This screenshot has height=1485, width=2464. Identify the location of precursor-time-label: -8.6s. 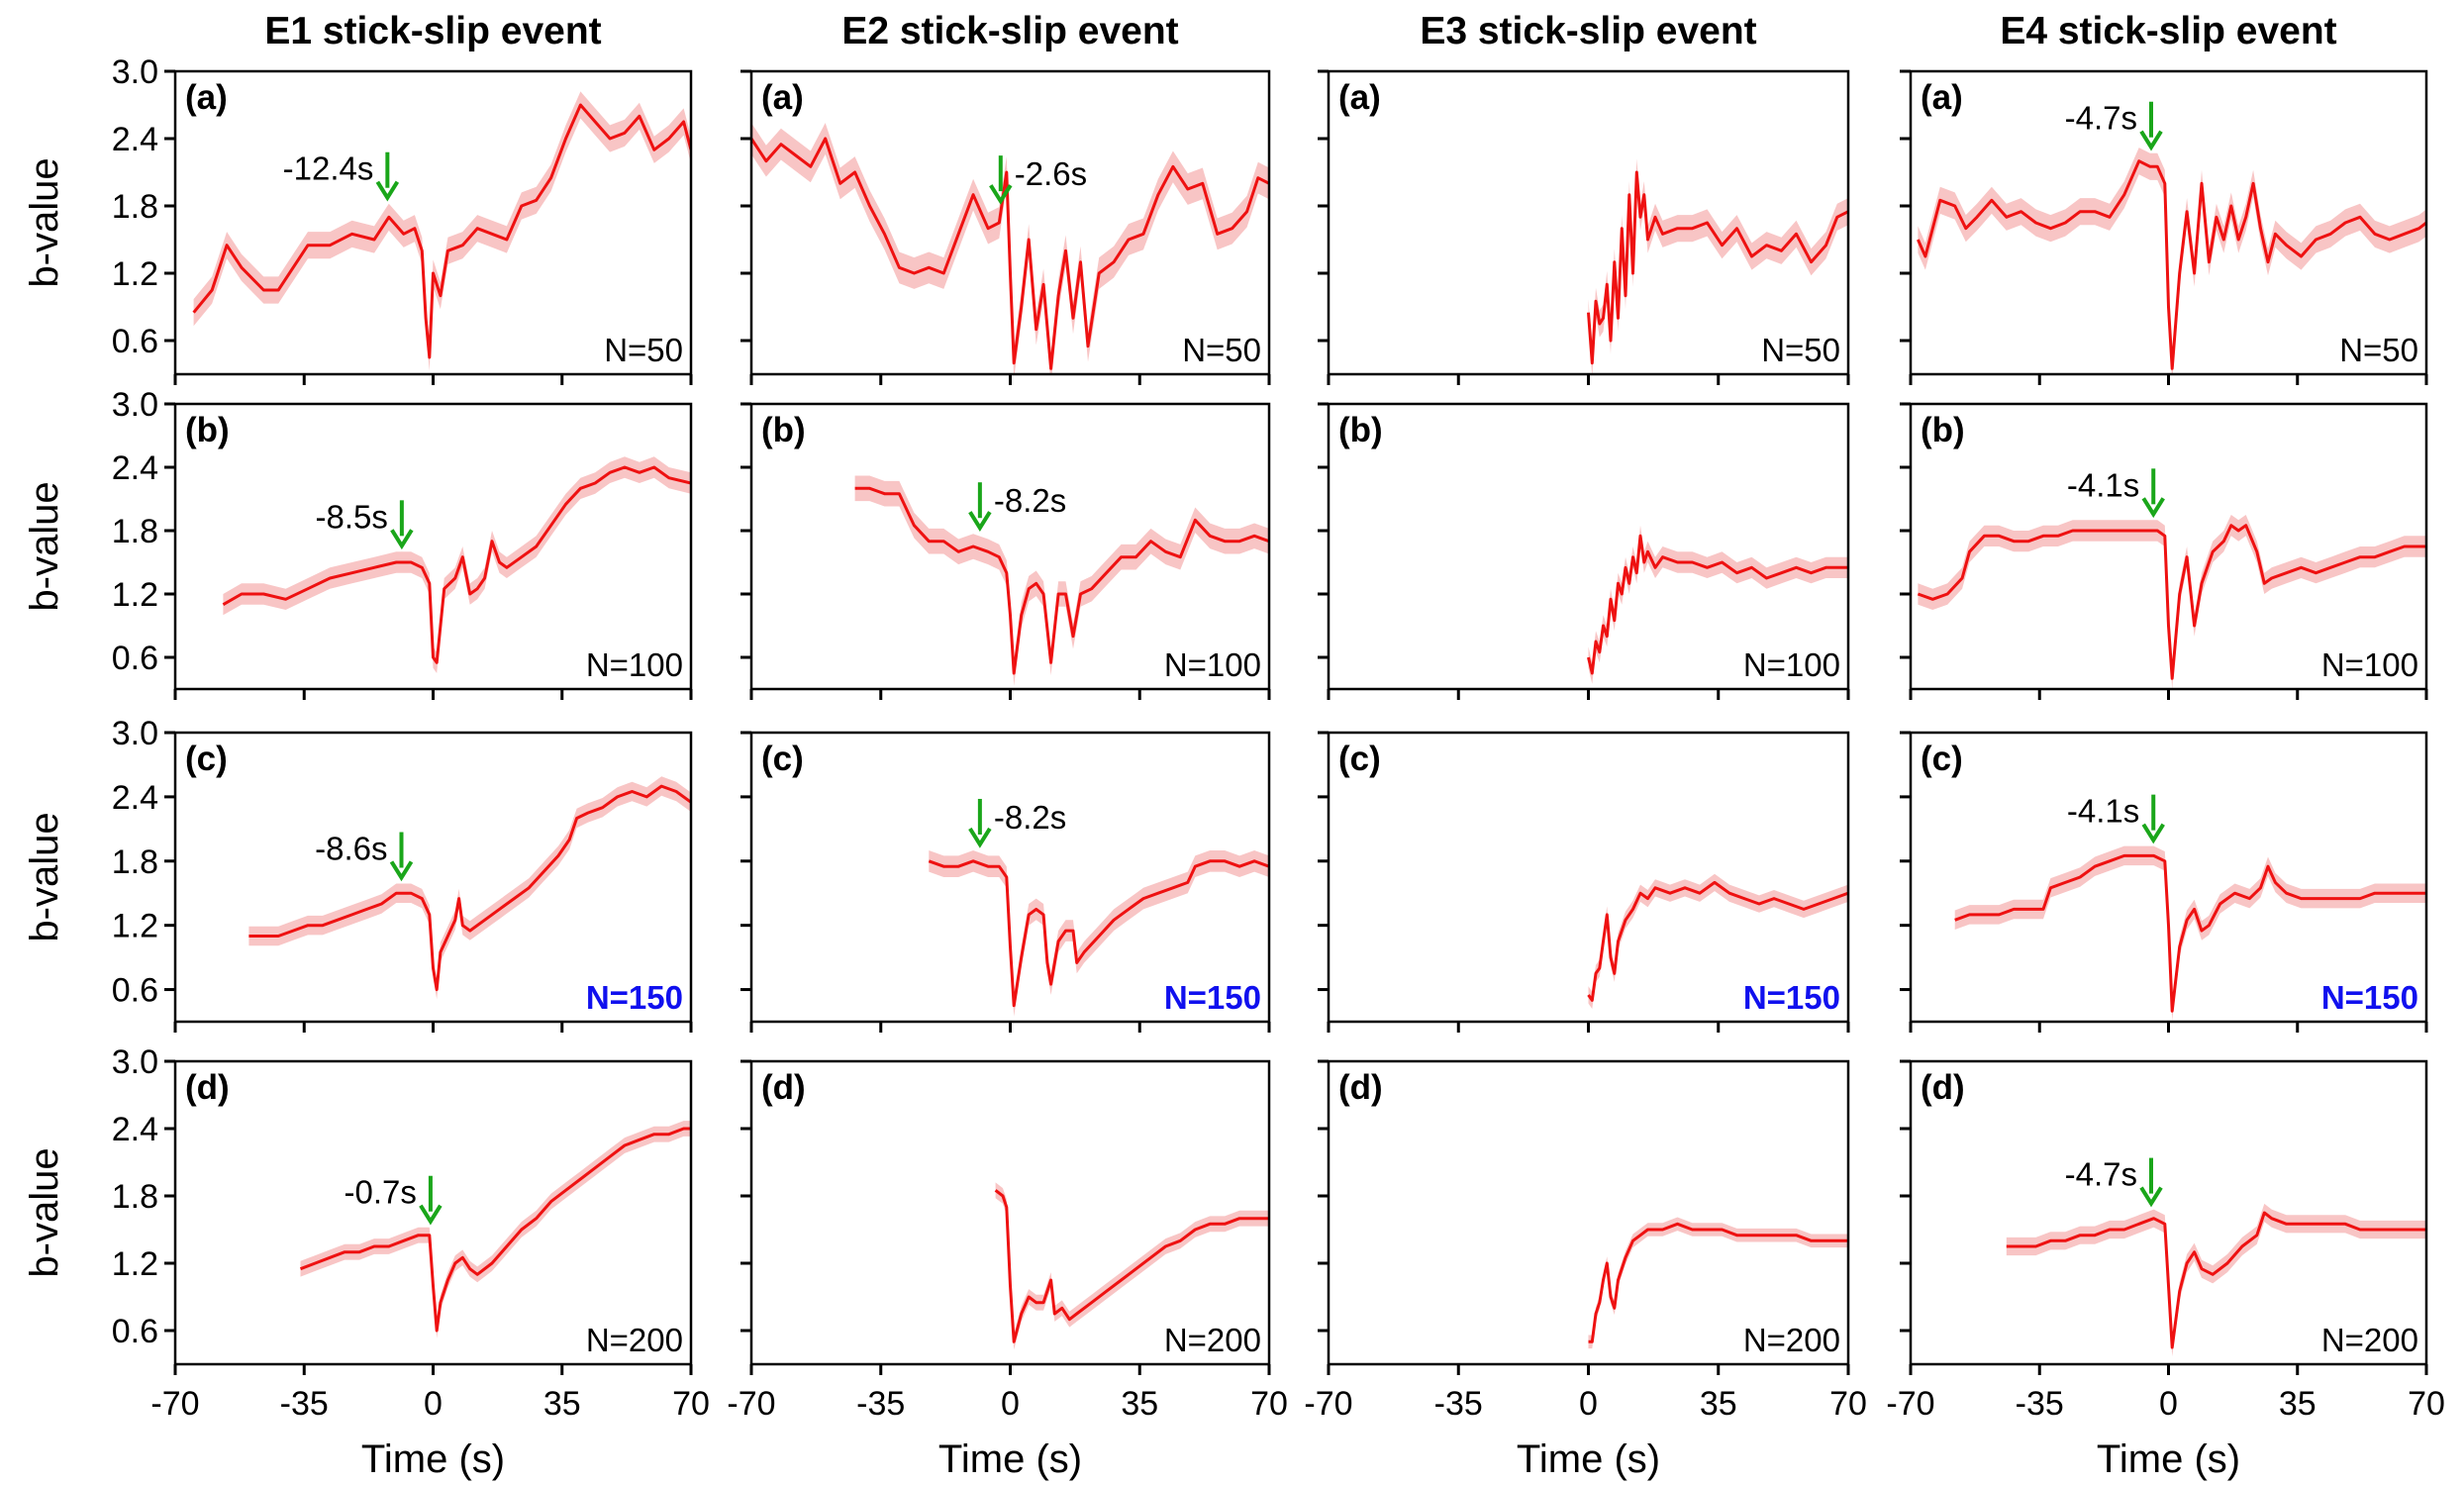
(351, 848).